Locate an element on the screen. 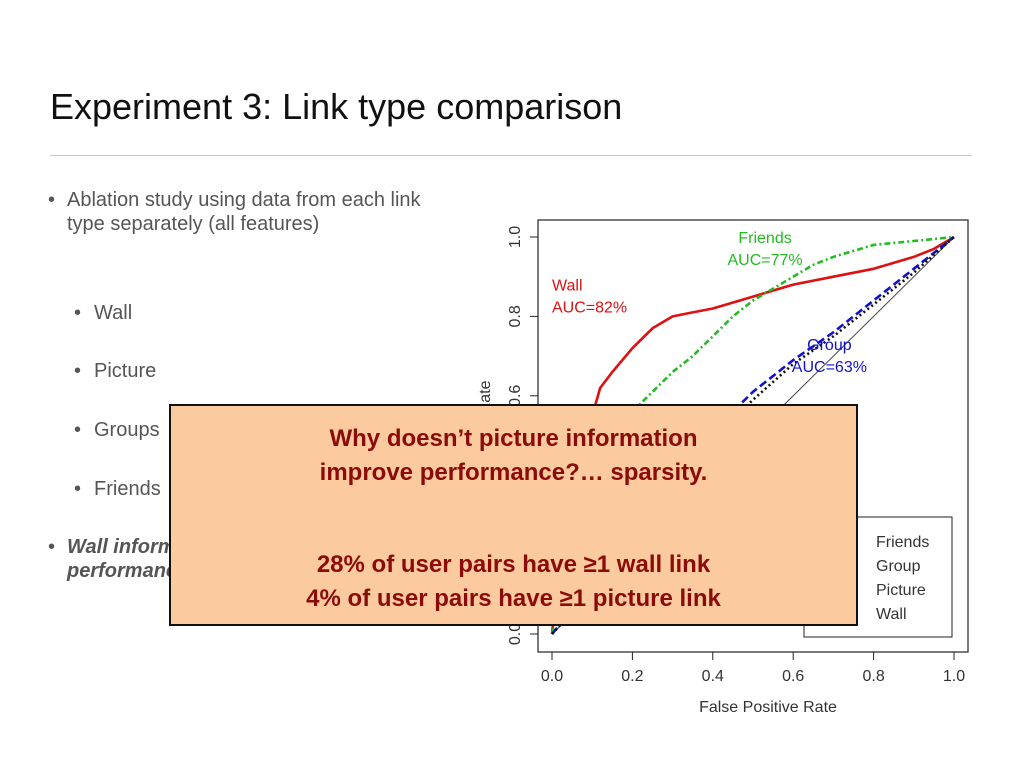 This screenshot has width=1023, height=767. sub-bullet-picture: • Picture is located at coordinates (115, 371).